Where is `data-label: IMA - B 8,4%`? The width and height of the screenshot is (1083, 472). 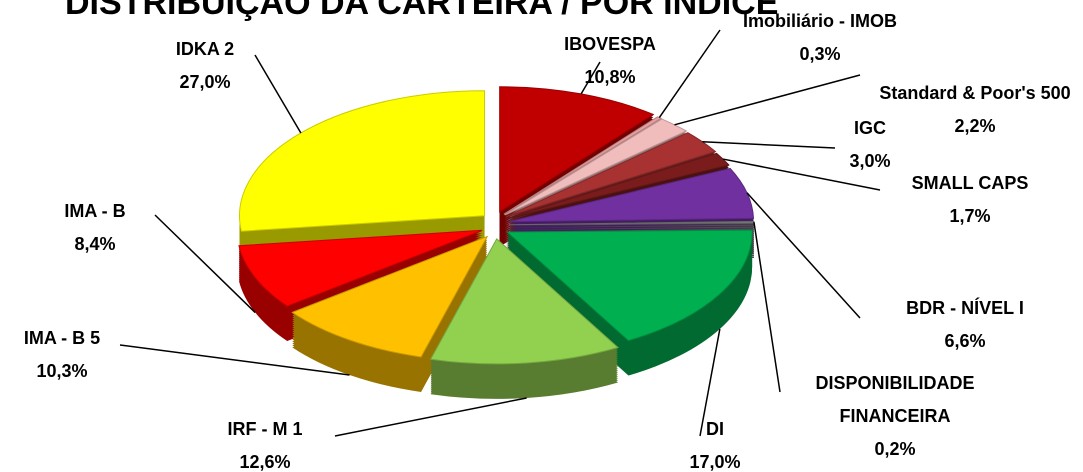 data-label: IMA - B 8,4% is located at coordinates (95, 228).